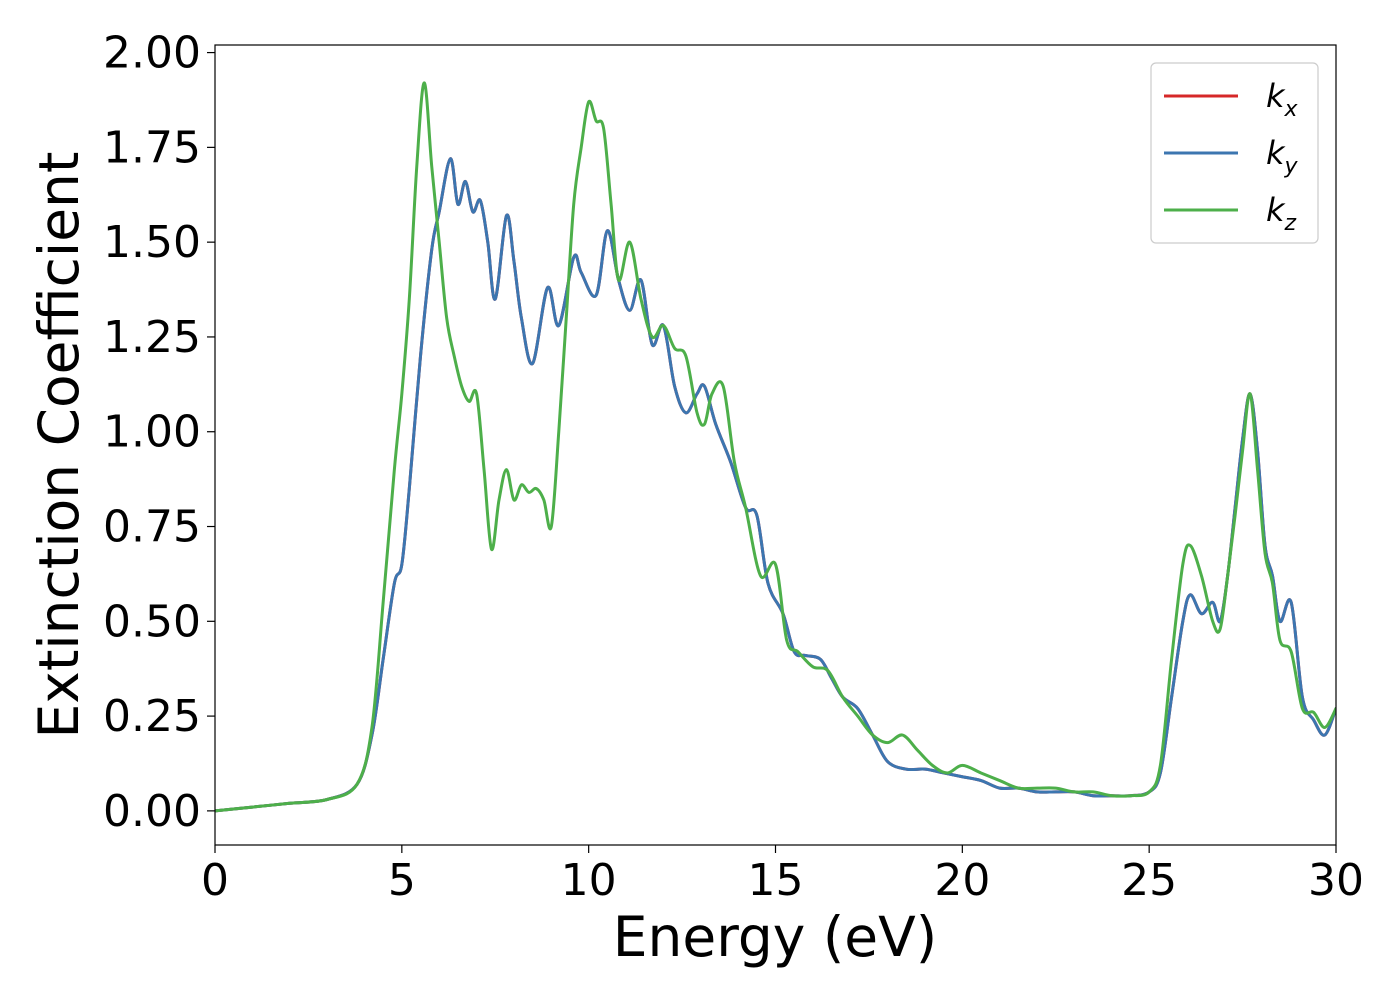 Image resolution: width=1400 pixels, height=1000 pixels. What do you see at coordinates (152, 242) in the screenshot?
I see `y-tick-label: 1.50` at bounding box center [152, 242].